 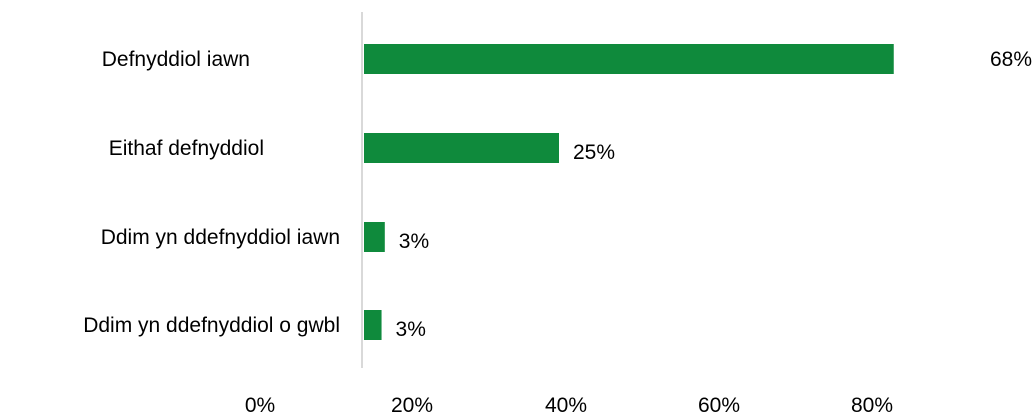 I want to click on x-axis-tick-labels: 0% 20% 40% 60% 80%, so click(x=569, y=405).